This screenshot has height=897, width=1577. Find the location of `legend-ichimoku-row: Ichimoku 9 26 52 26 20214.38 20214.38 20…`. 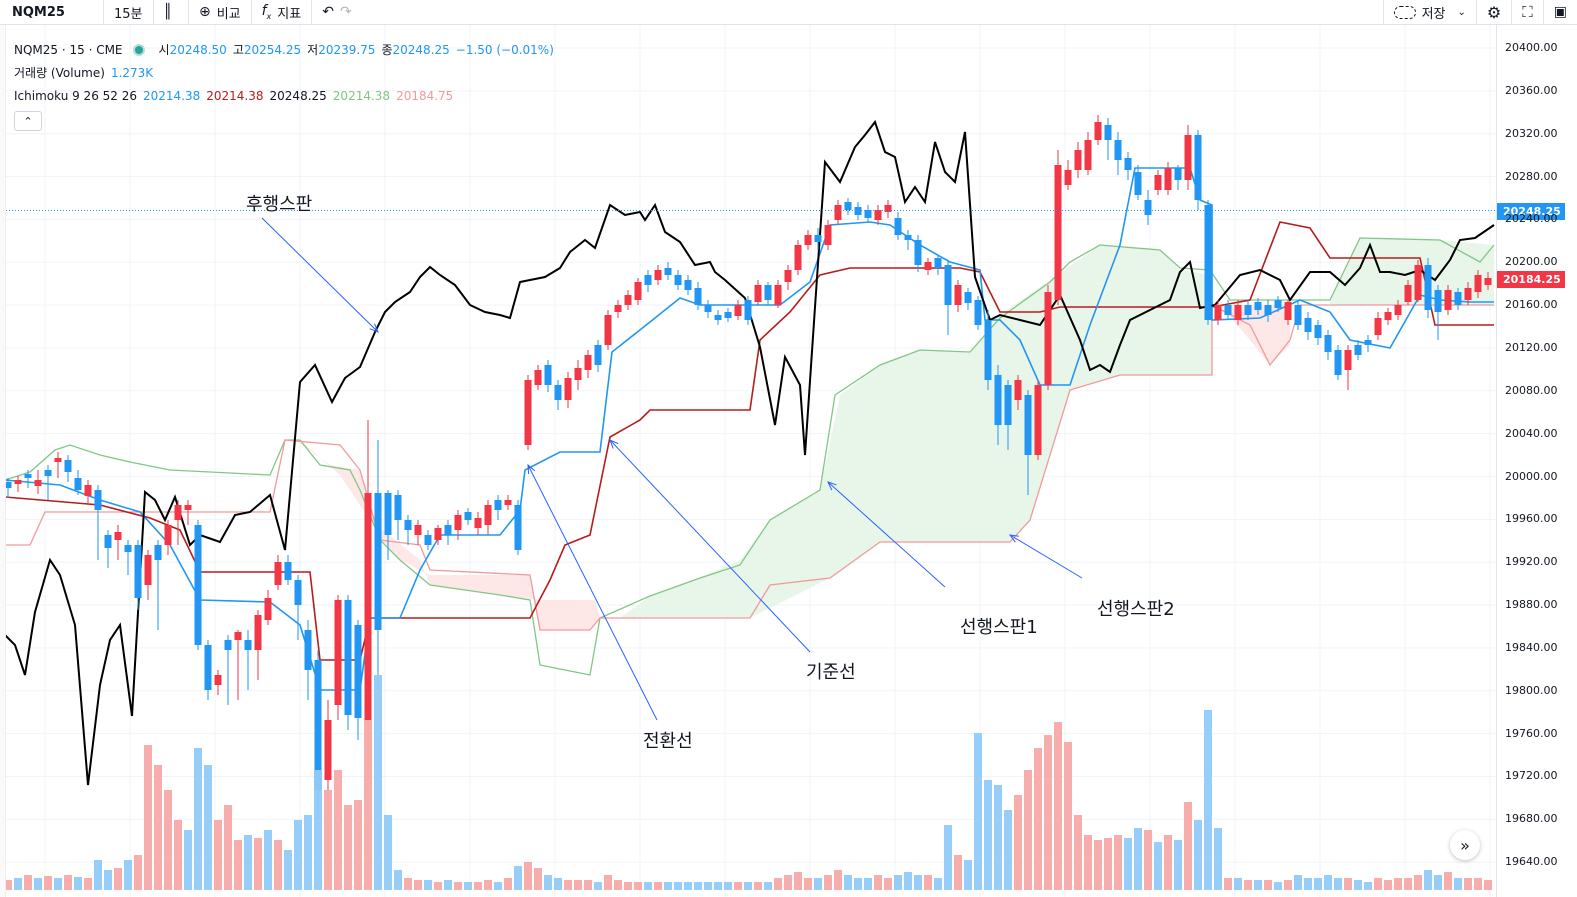

legend-ichimoku-row: Ichimoku 9 26 52 26 20214.38 20214.38 20… is located at coordinates (284, 95).